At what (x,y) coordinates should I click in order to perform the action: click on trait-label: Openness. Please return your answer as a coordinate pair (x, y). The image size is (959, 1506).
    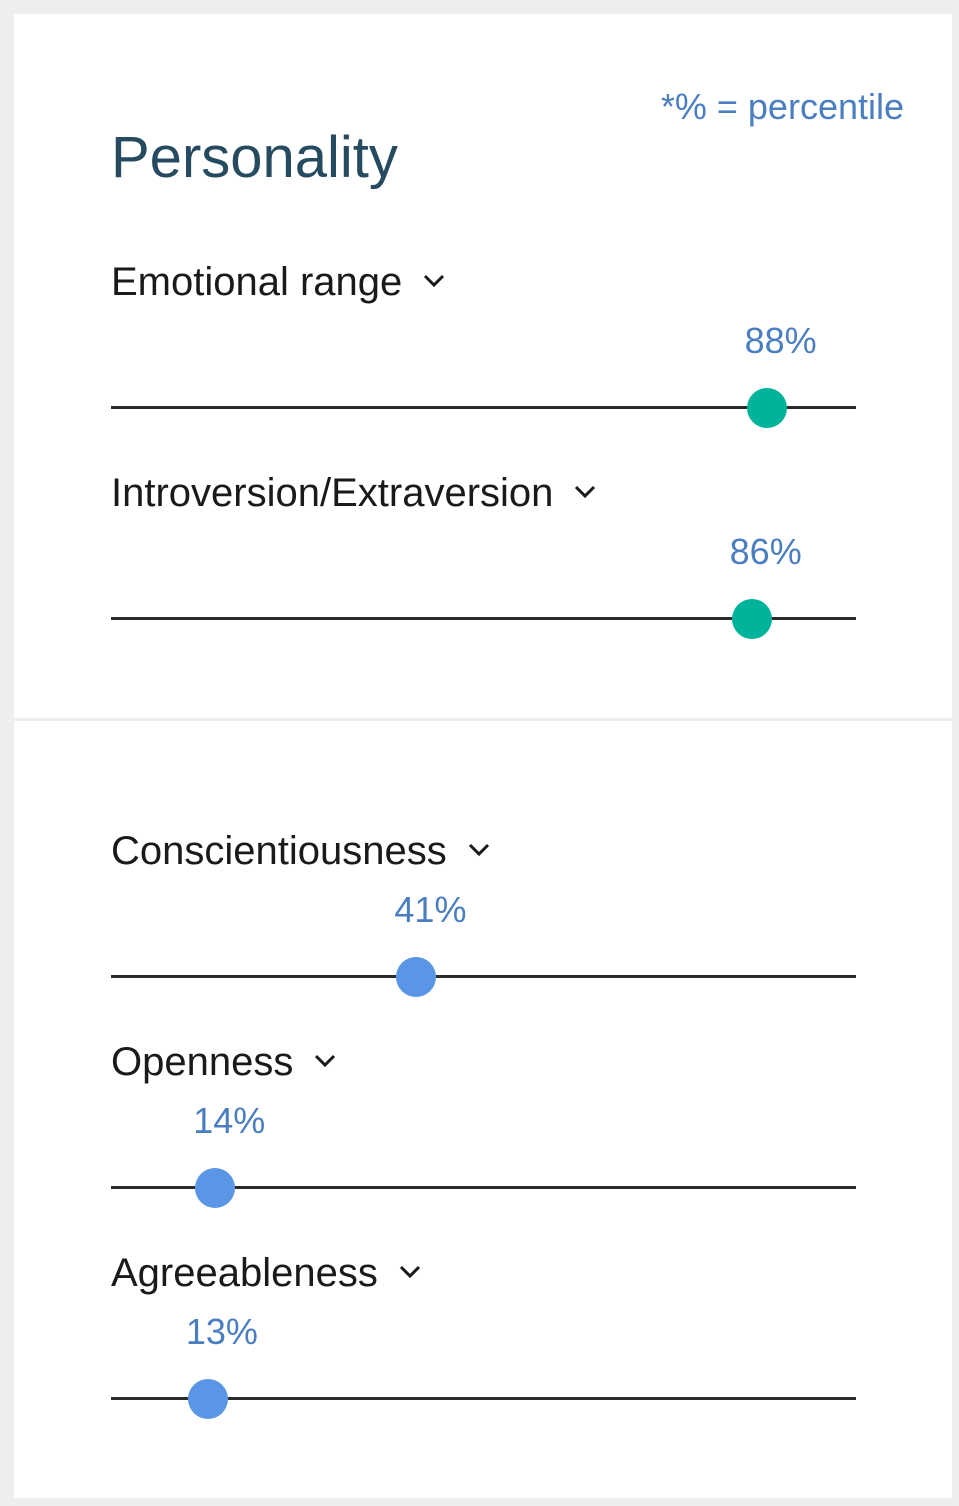
    Looking at the image, I should click on (202, 1062).